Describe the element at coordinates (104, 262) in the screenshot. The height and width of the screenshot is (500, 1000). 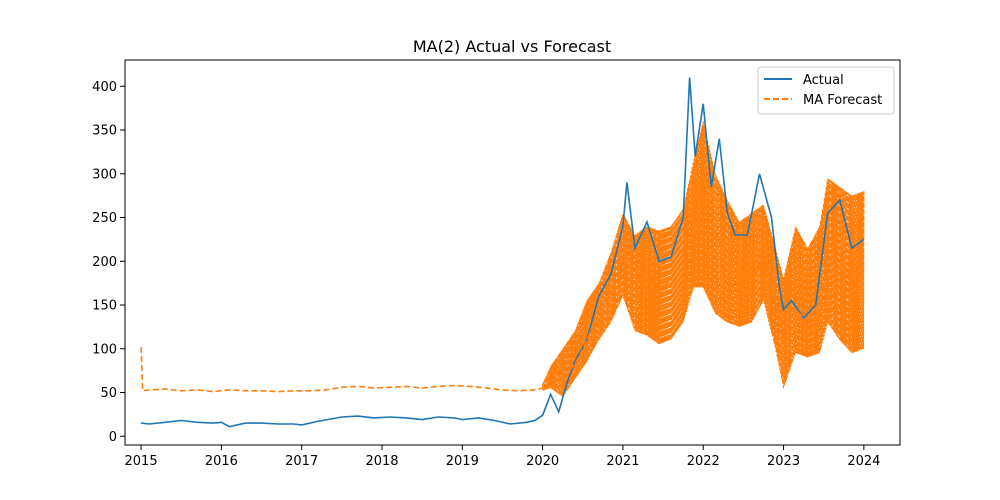
I see `y-tick-label: 200` at that location.